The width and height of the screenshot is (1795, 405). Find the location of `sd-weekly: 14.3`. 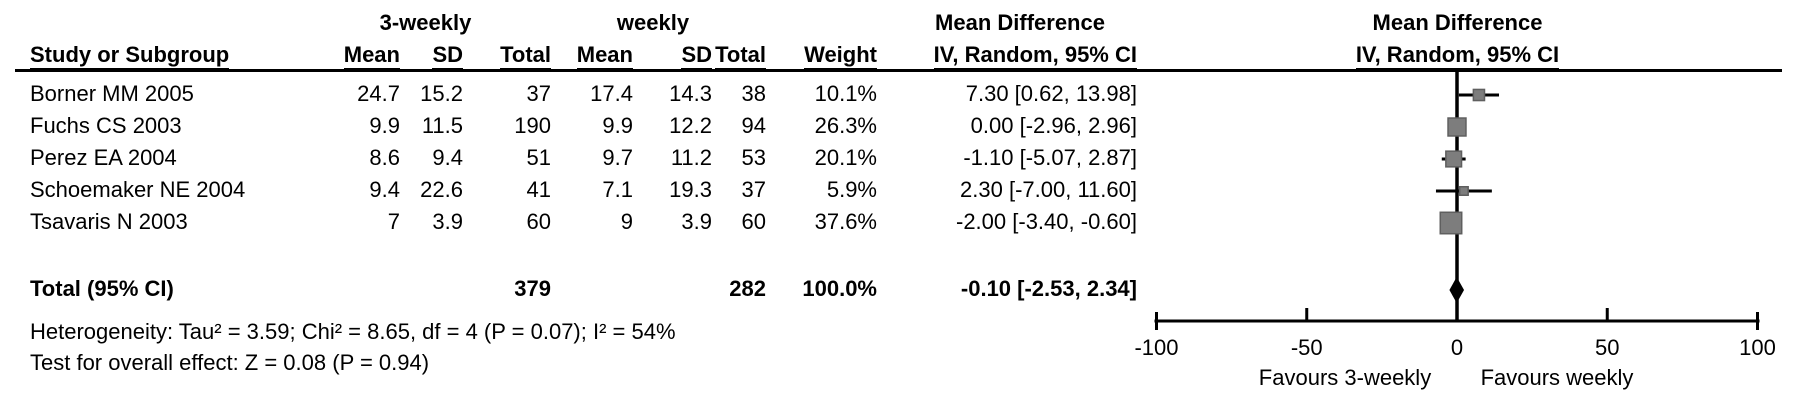

sd-weekly: 14.3 is located at coordinates (690, 93).